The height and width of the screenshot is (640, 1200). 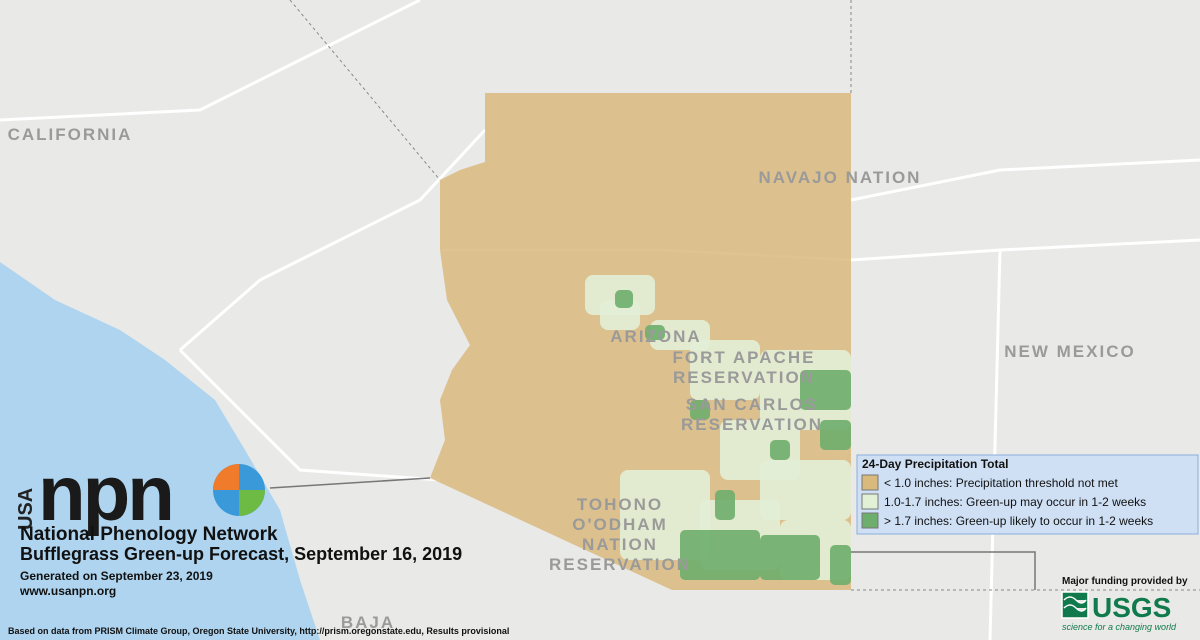 I want to click on border-line, so click(x=652, y=533).